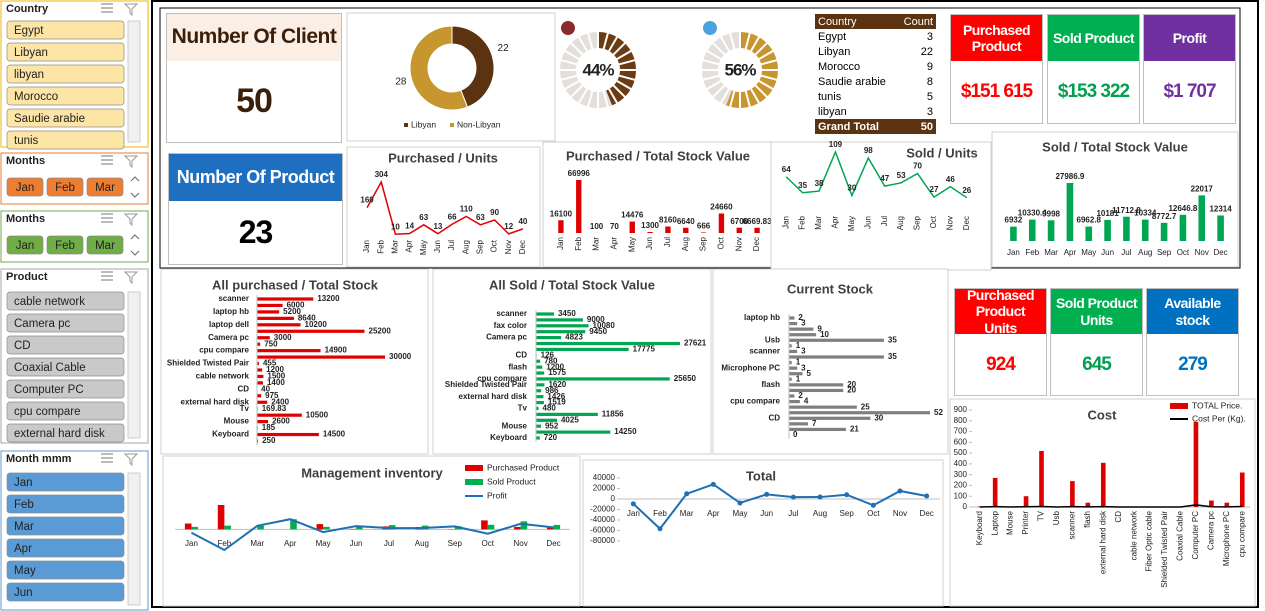  I want to click on data-label: 14476, so click(632, 215).